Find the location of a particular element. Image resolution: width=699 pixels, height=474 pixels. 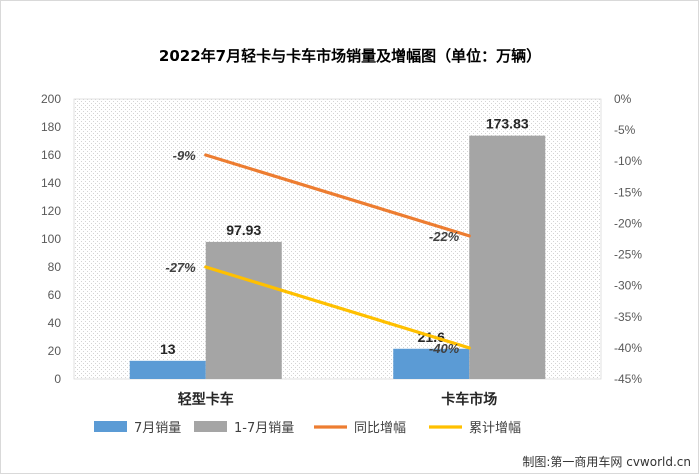

right-axis: -45% -40% -35% -30% -25% -20% -15% -10% -5% 0% is located at coordinates (628, 239).